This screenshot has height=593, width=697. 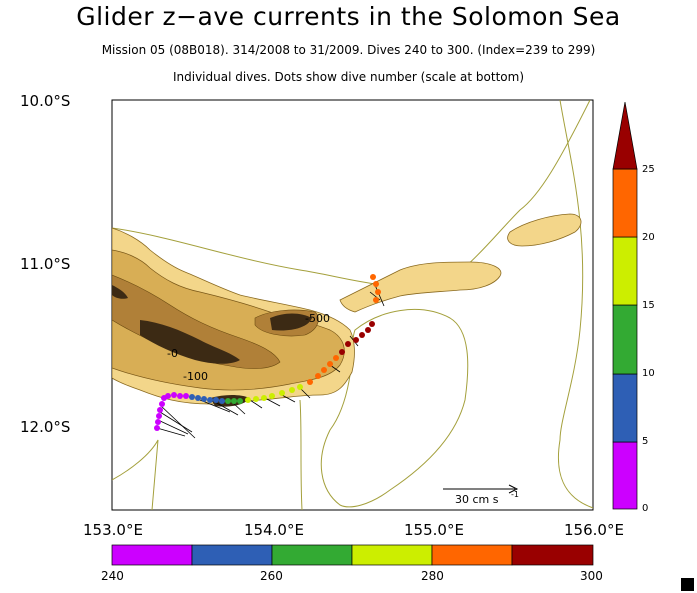 I want to click on lon-label-154e: 154.0°E, so click(x=274, y=530).